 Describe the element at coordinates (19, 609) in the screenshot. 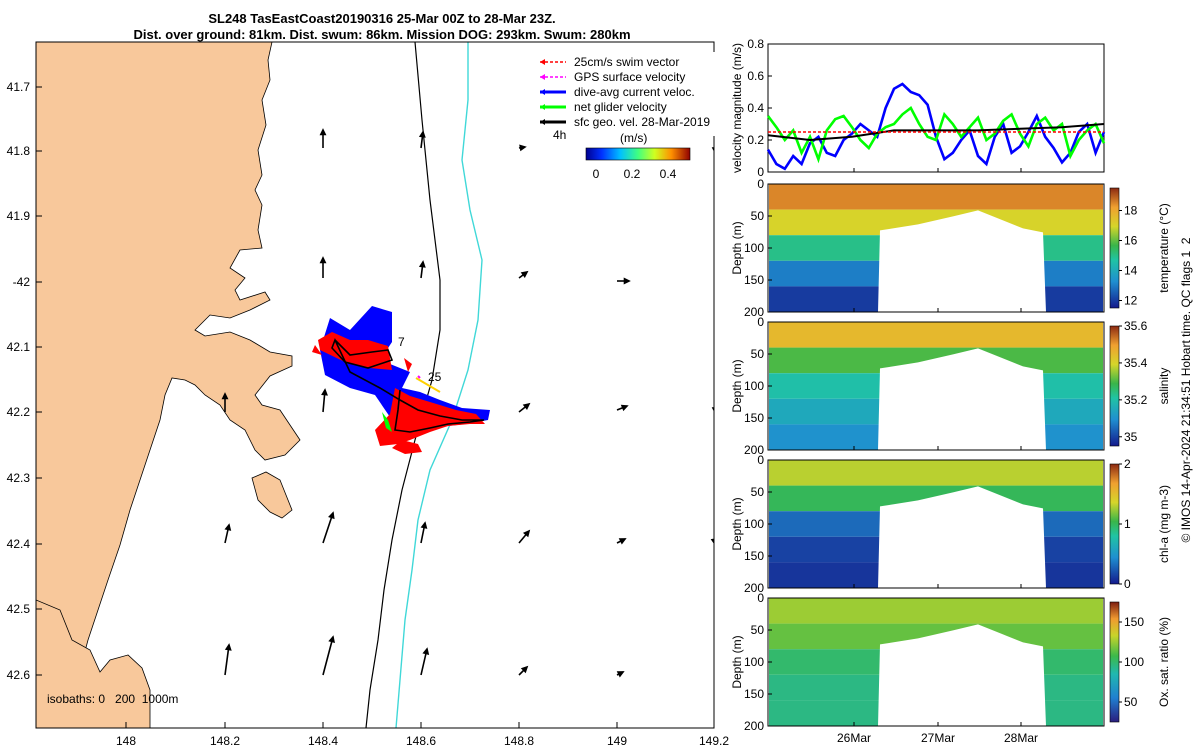

I see `map-y-tick-label: 42.5` at that location.